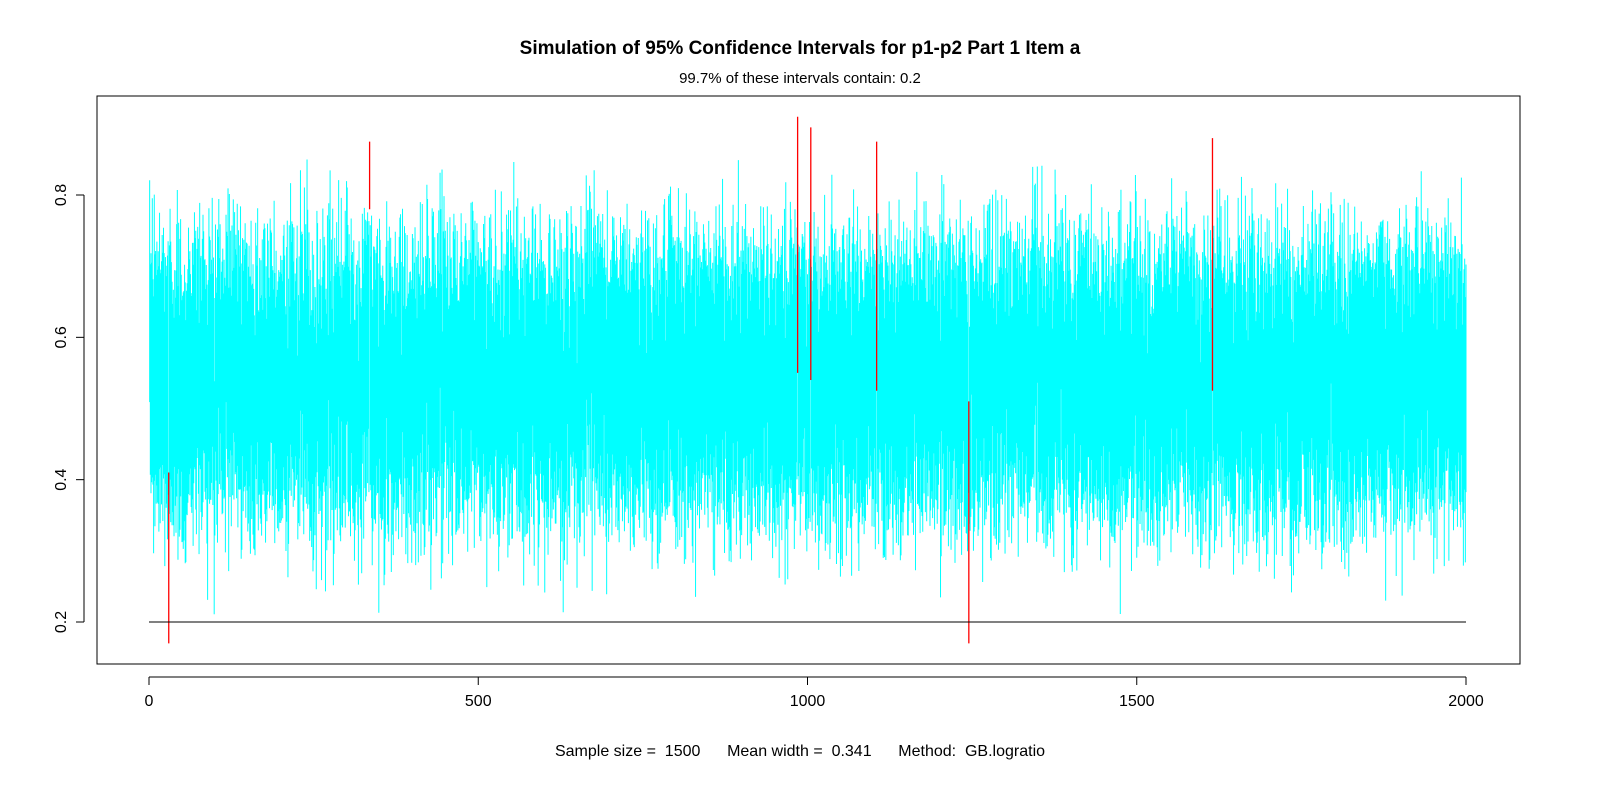 The height and width of the screenshot is (800, 1600). I want to click on x-tick-label: 500, so click(478, 701).